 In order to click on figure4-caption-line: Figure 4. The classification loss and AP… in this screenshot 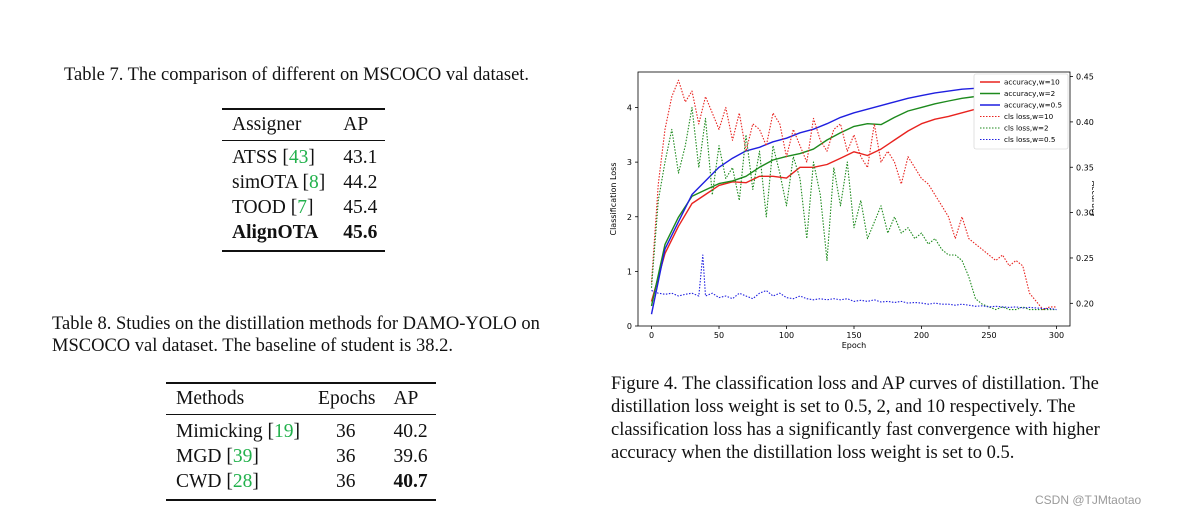, I will do `click(855, 384)`.